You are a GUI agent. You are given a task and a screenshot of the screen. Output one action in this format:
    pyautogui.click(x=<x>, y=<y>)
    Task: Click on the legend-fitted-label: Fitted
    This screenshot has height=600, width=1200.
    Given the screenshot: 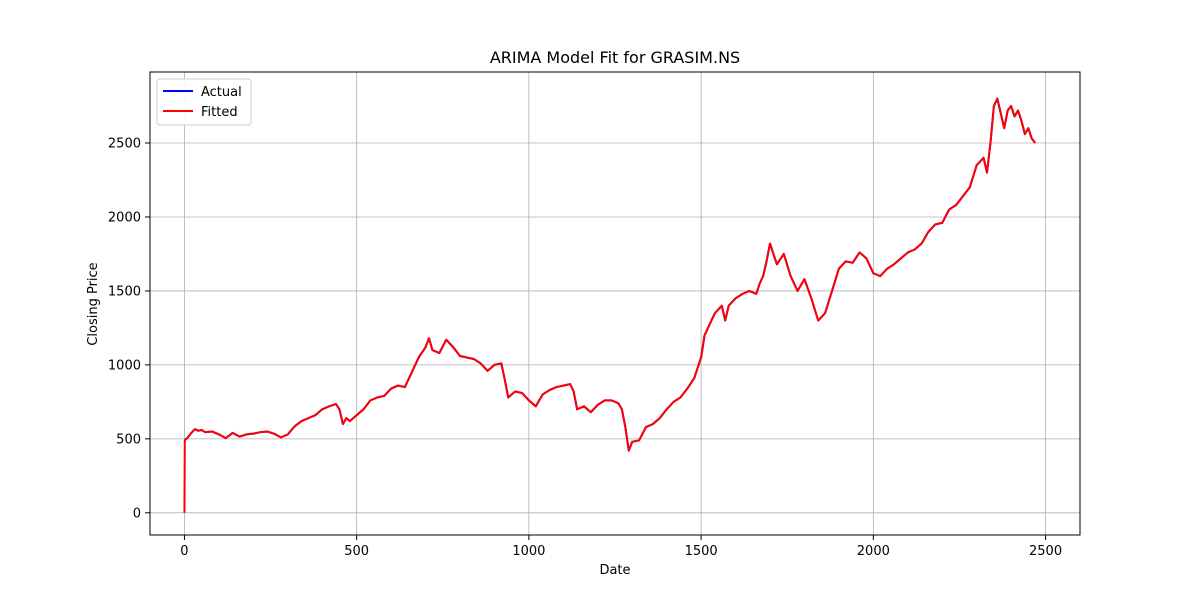 What is the action you would take?
    pyautogui.click(x=219, y=112)
    